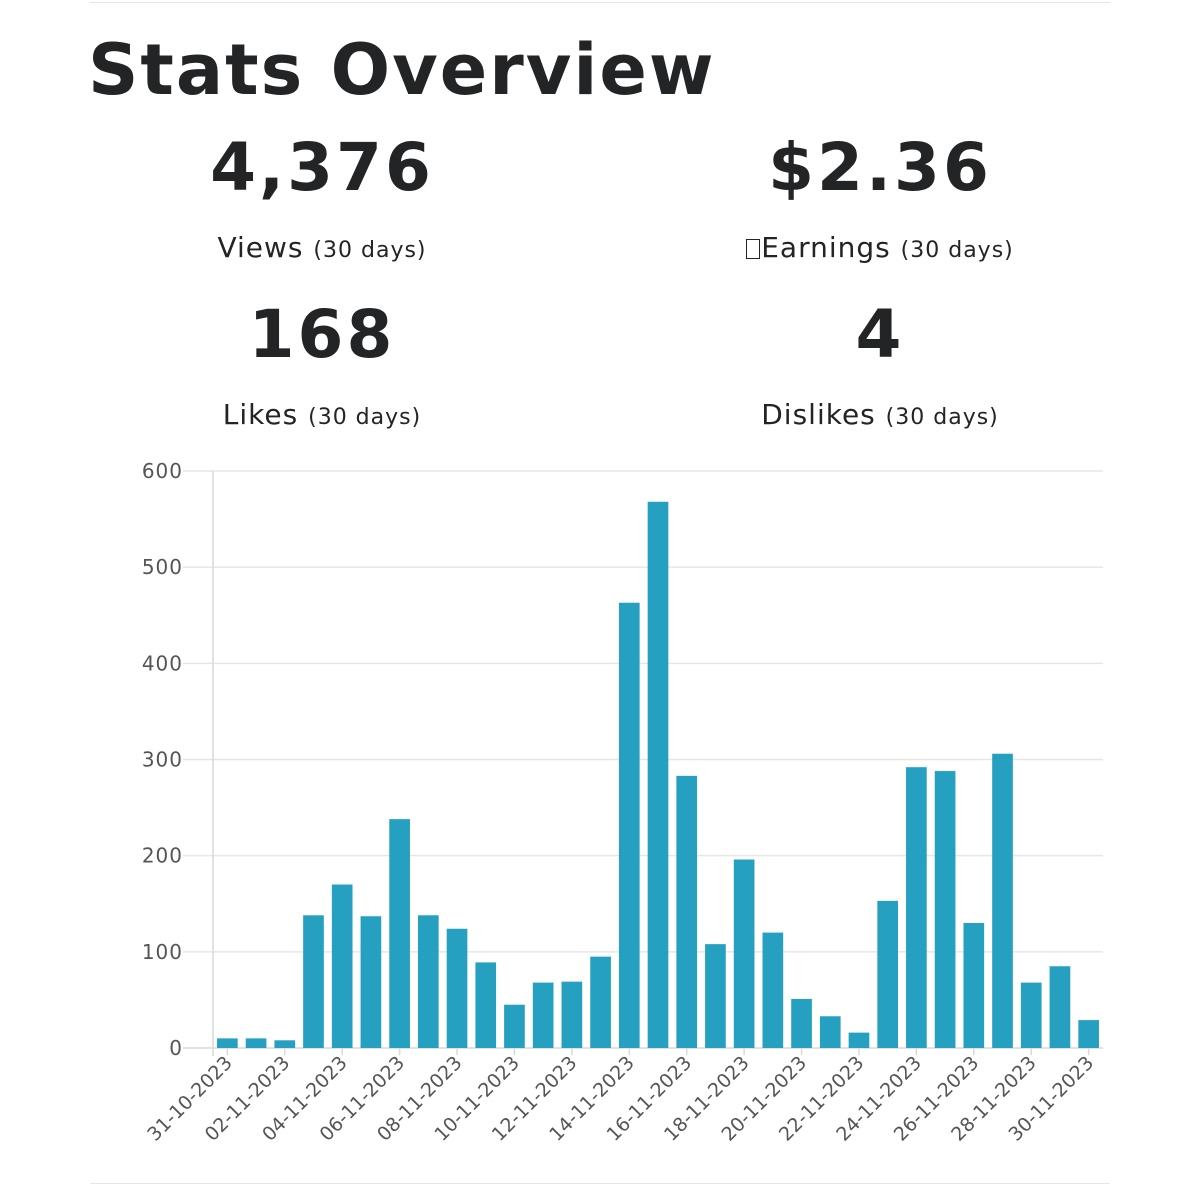  Describe the element at coordinates (859, 1040) in the screenshot. I see `bar-22-11-2023` at that location.